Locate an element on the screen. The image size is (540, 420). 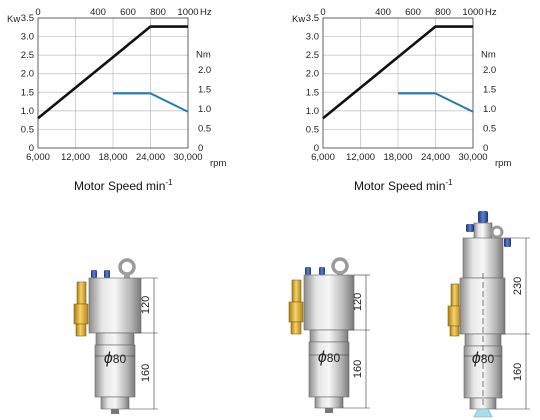
coolant-outlet is located at coordinates (483, 413).